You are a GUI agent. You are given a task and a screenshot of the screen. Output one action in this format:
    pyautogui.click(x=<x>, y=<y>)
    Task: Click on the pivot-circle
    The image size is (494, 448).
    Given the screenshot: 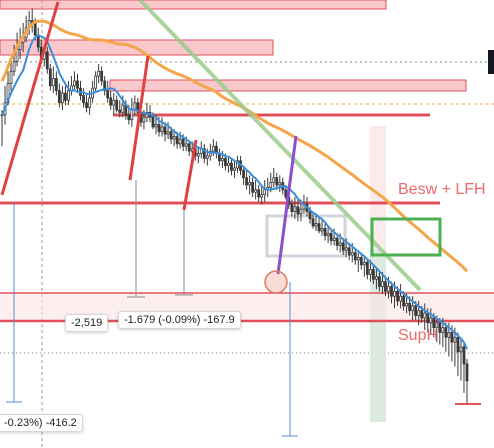 What is the action you would take?
    pyautogui.click(x=276, y=282)
    